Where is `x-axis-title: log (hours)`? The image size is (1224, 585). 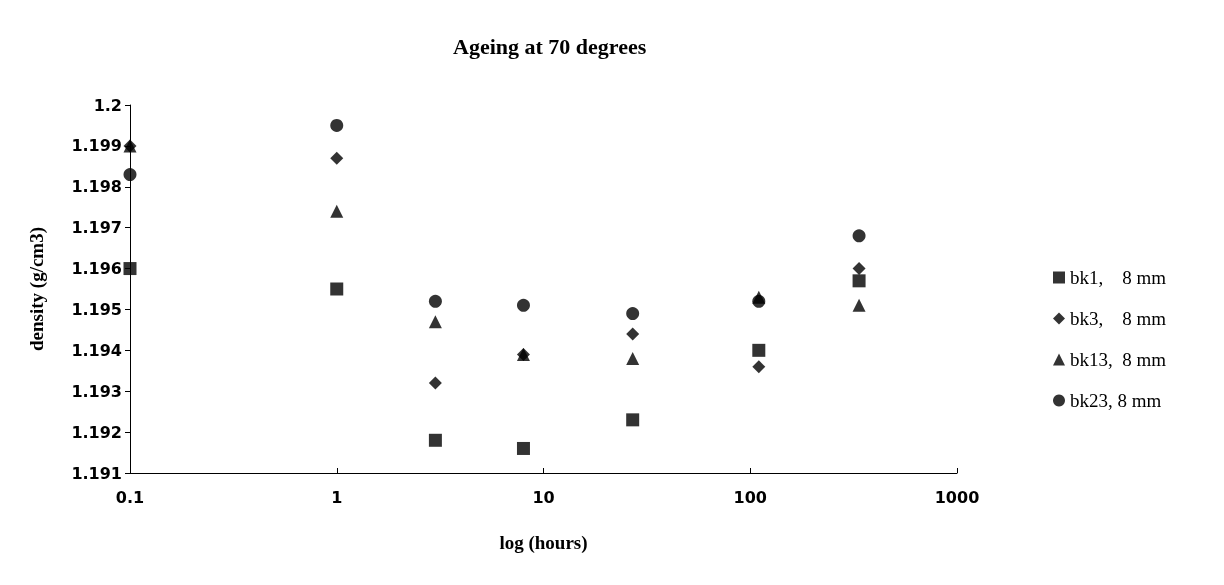 x-axis-title: log (hours) is located at coordinates (543, 543).